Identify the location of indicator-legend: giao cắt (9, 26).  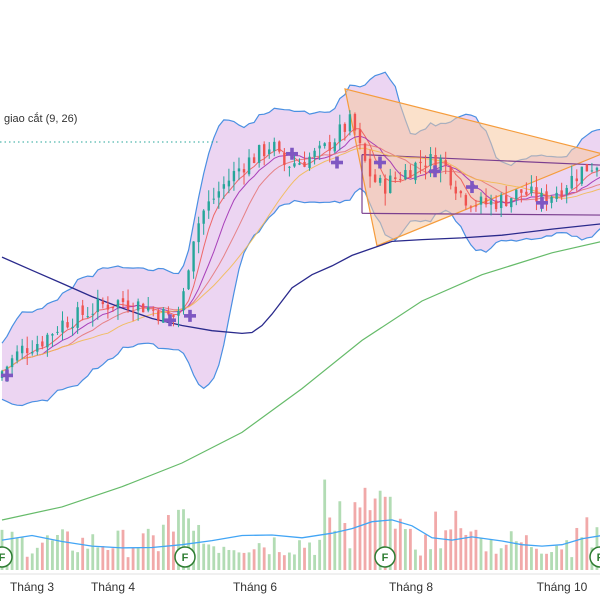
(40, 118).